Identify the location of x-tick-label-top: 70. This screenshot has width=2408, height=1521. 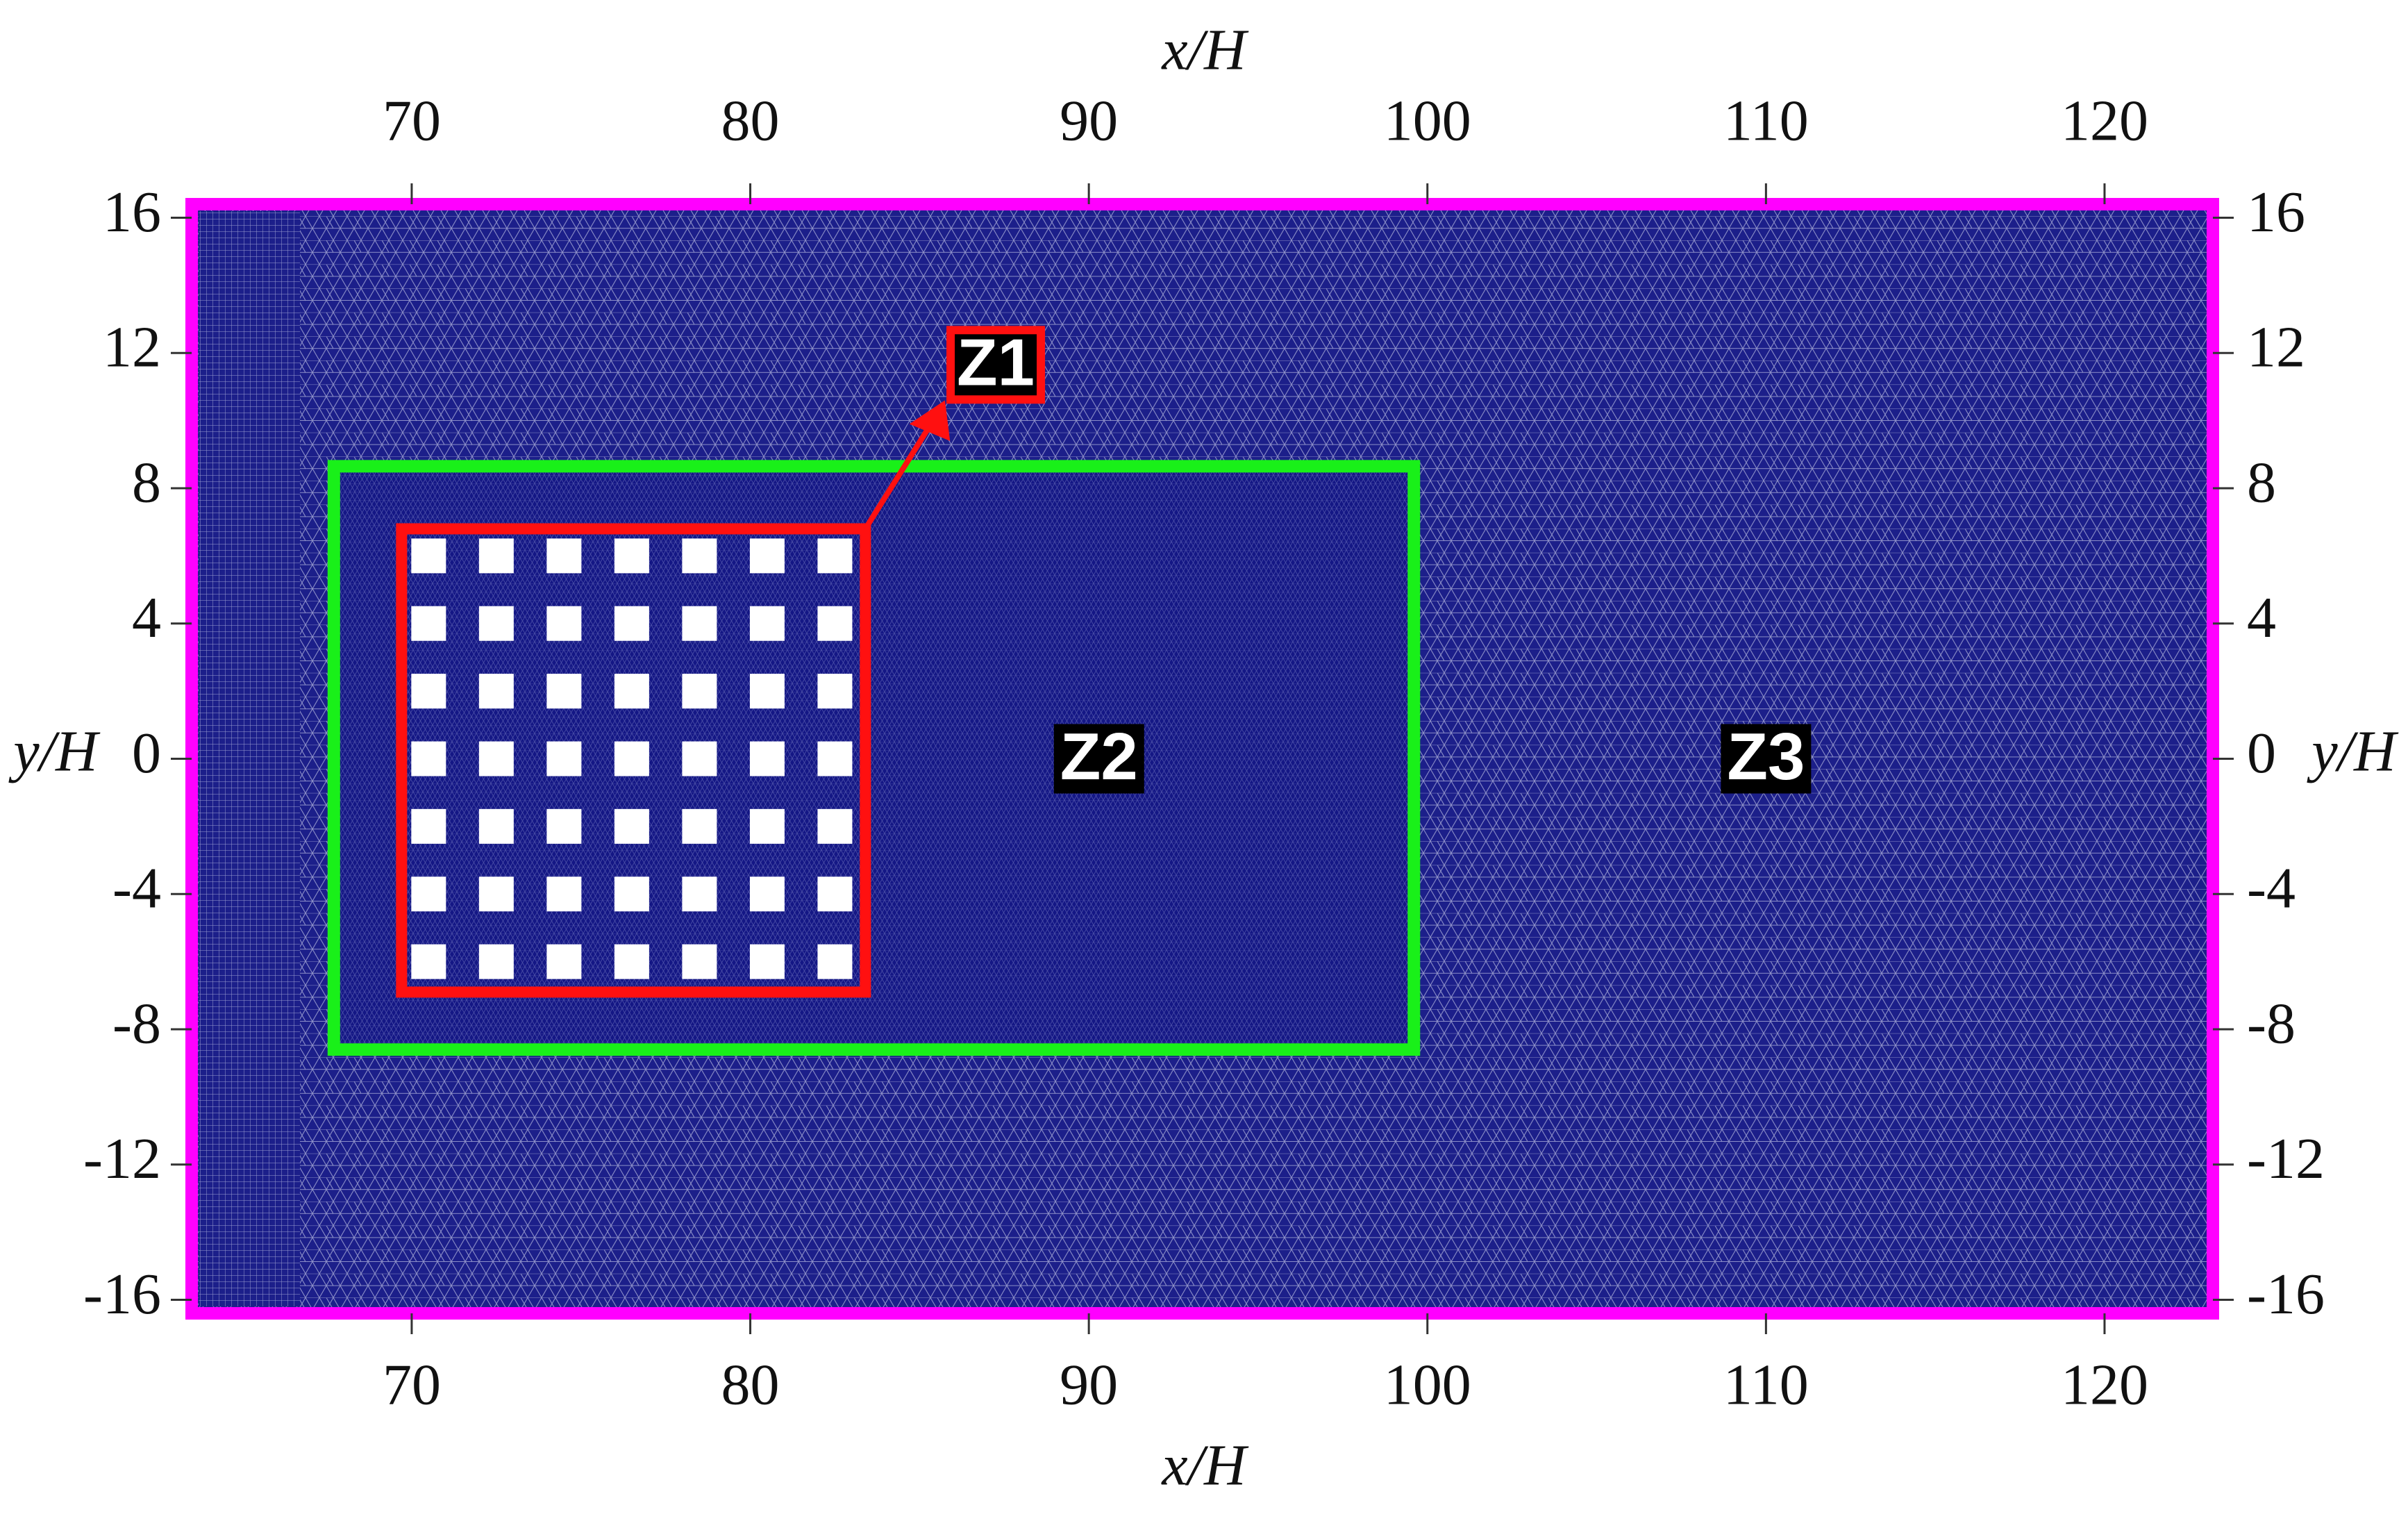
(412, 120).